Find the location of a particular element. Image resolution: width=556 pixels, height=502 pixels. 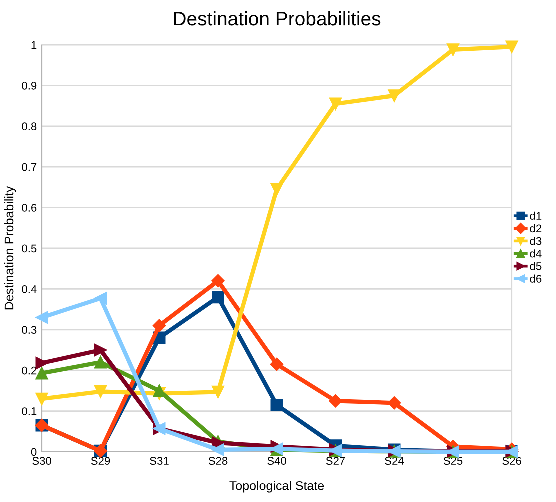

y-tick-label: 0.6 is located at coordinates (29, 208).